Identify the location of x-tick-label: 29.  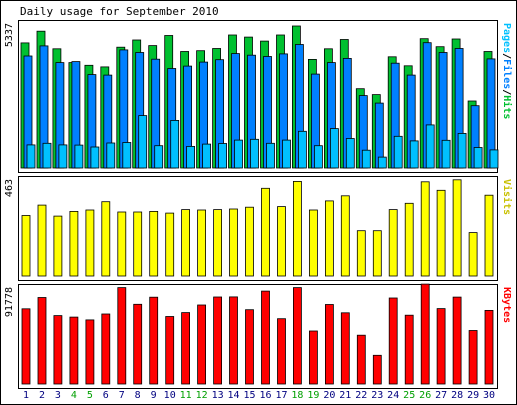
(473, 395).